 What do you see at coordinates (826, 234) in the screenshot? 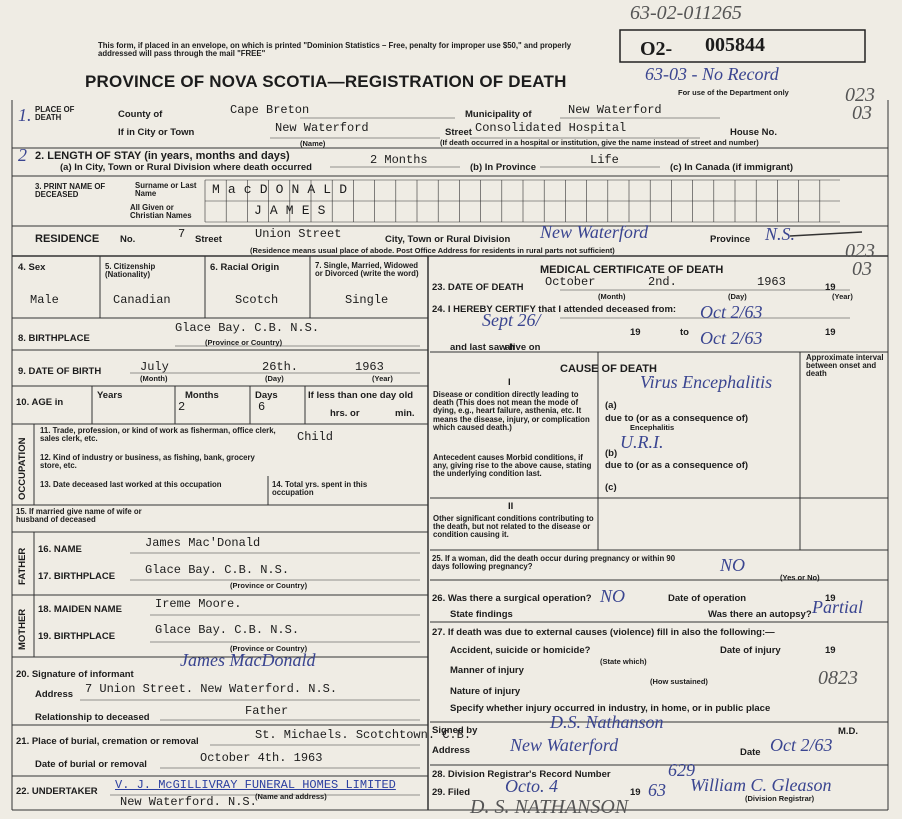
I see `rule` at bounding box center [826, 234].